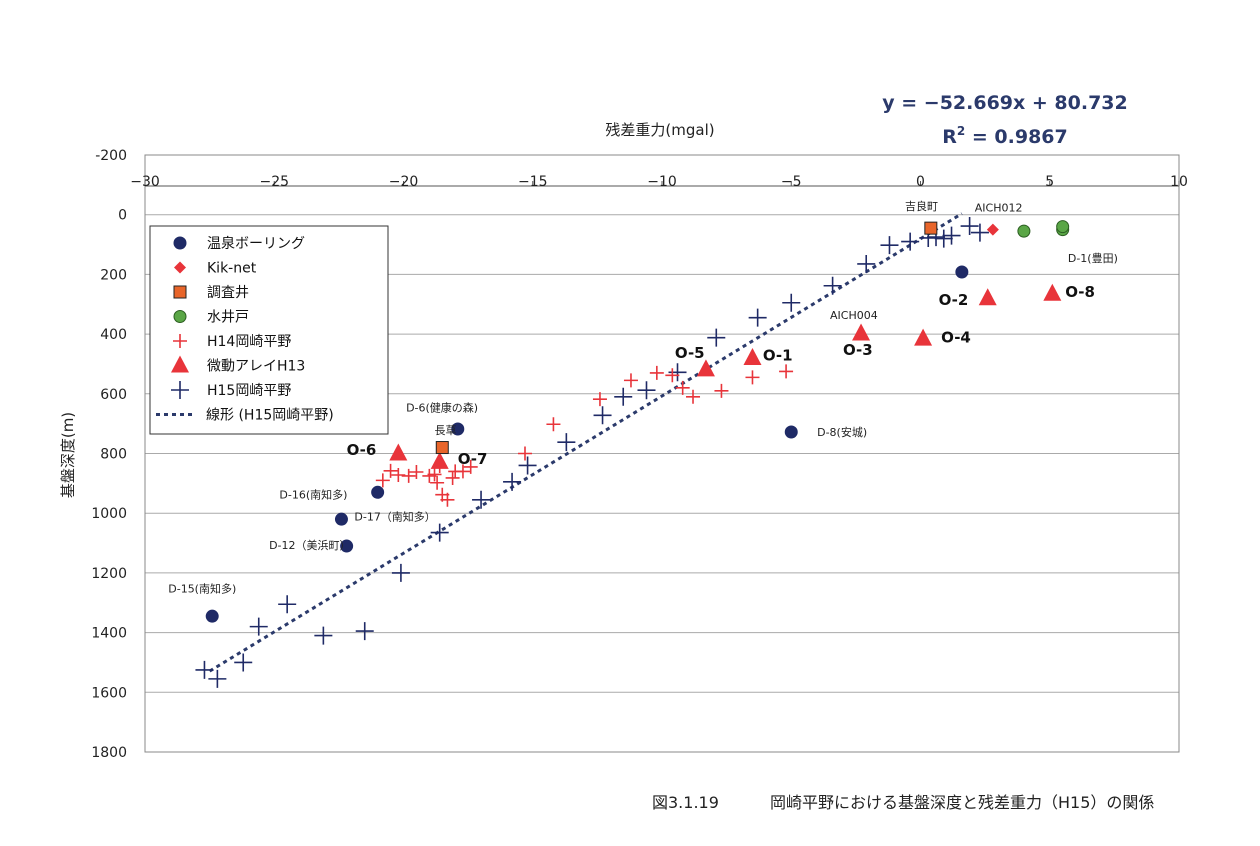 The height and width of the screenshot is (846, 1260). What do you see at coordinates (854, 315) in the screenshot?
I see `point-label: AICH004` at bounding box center [854, 315].